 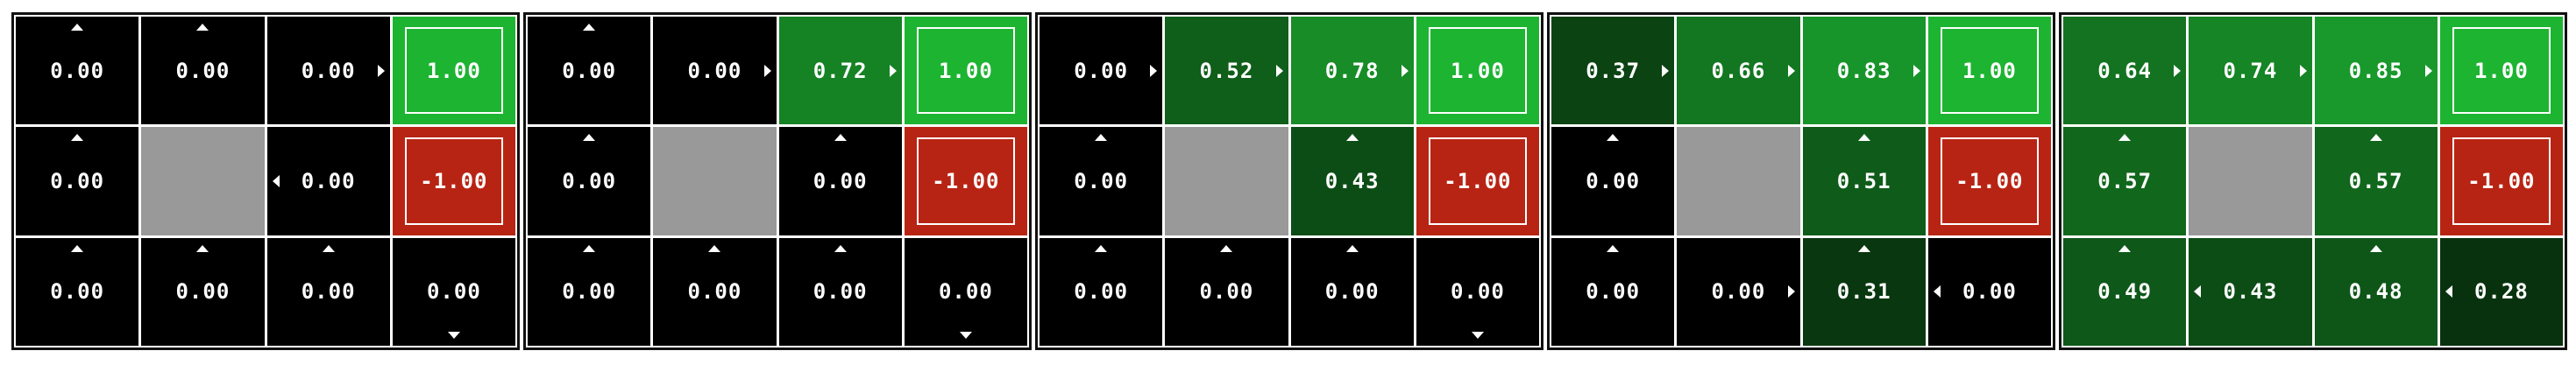 What do you see at coordinates (1613, 71) in the screenshot?
I see `state-cell: 0.37` at bounding box center [1613, 71].